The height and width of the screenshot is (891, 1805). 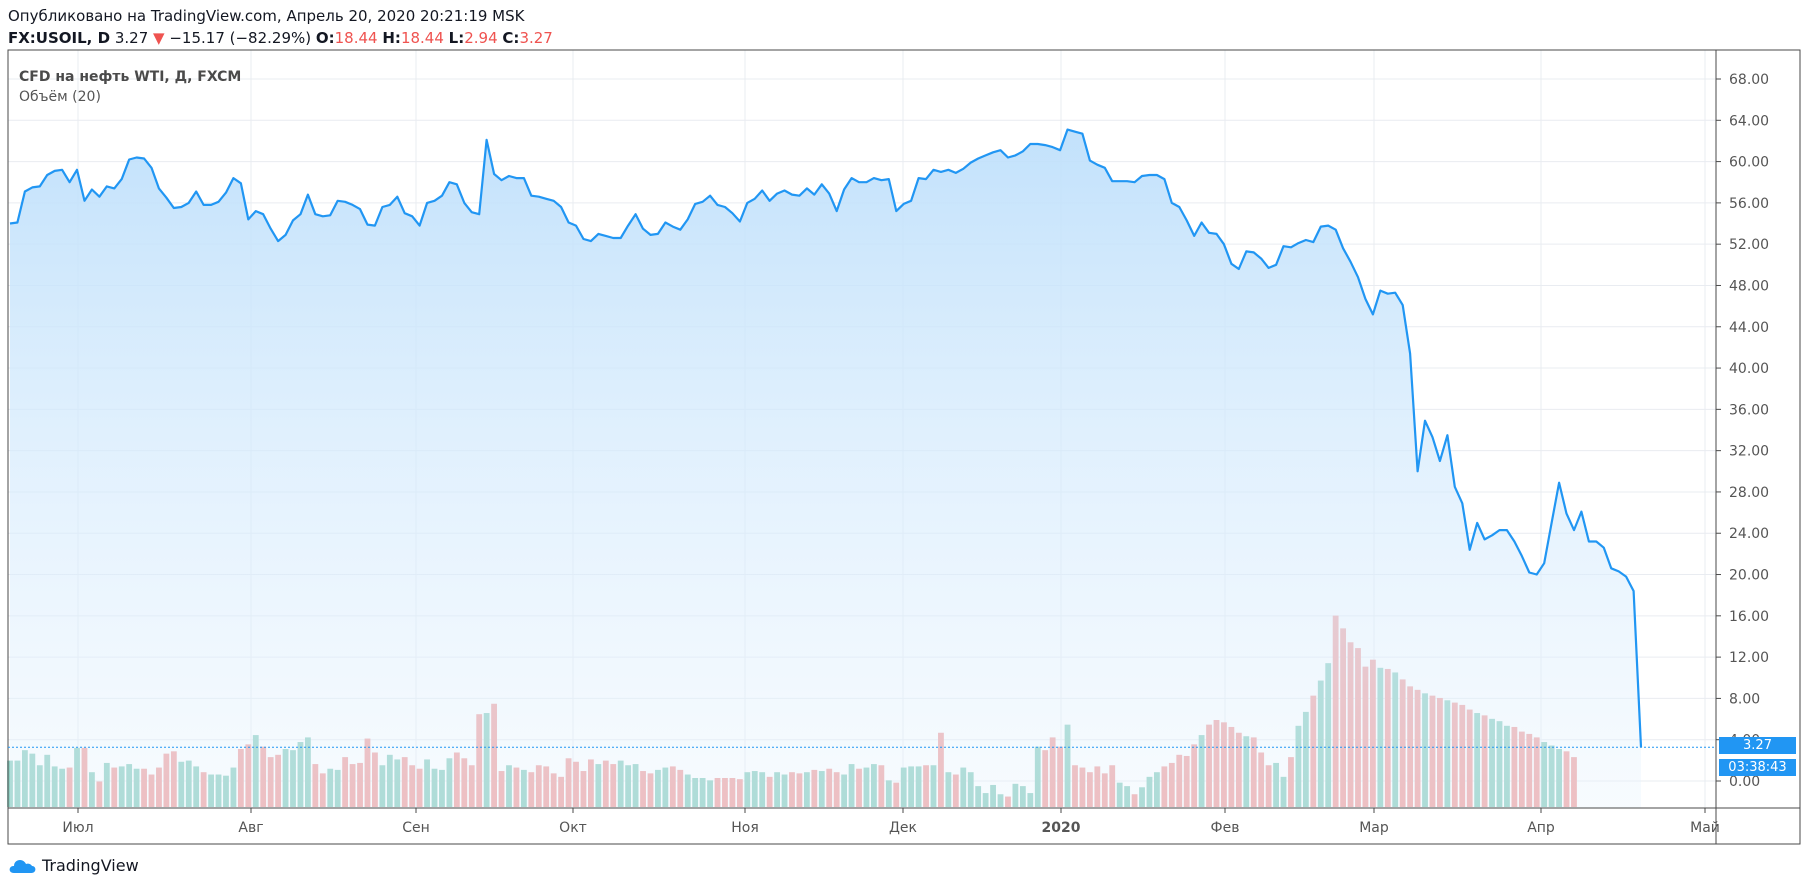 What do you see at coordinates (1705, 828) in the screenshot?
I see `x-tick-label: Май` at bounding box center [1705, 828].